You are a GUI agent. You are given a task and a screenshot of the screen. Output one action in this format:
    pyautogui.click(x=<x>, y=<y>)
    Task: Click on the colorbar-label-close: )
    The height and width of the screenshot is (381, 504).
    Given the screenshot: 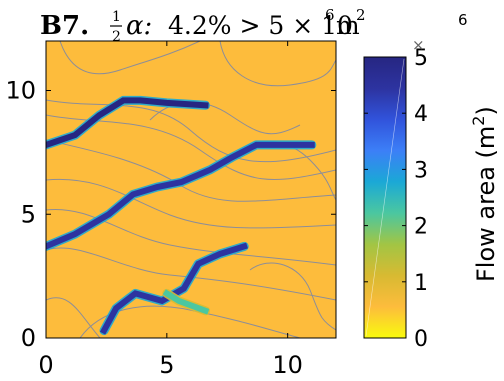 What is the action you would take?
    pyautogui.click(x=486, y=110)
    